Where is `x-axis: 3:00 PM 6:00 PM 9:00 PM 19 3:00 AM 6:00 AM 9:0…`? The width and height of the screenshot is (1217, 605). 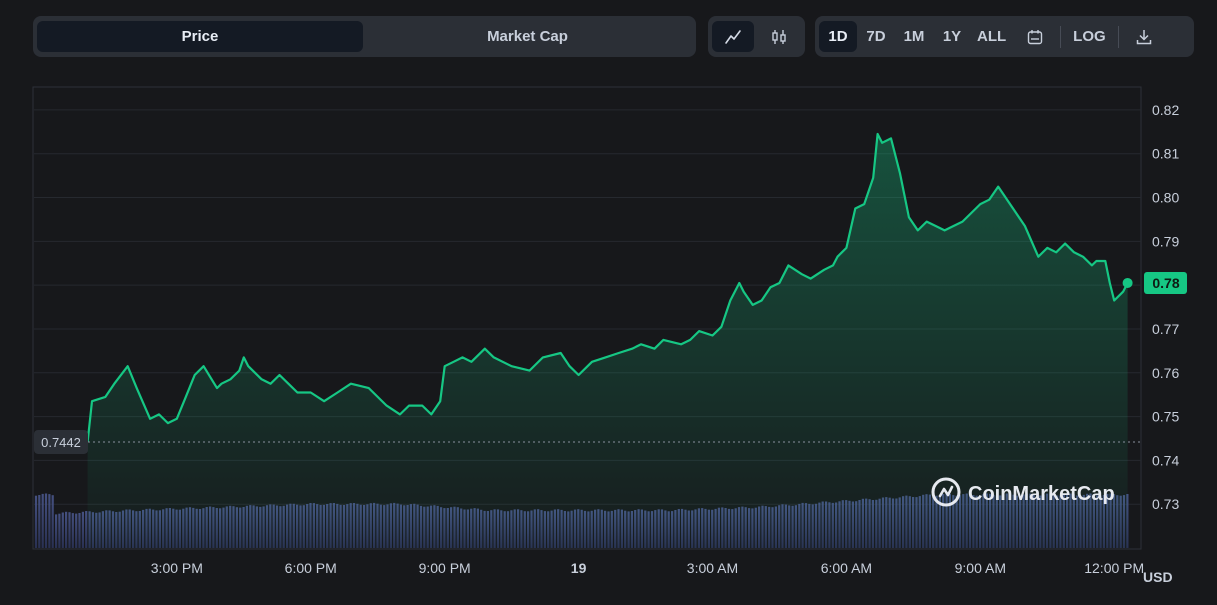 x-axis: 3:00 PM 6:00 PM 9:00 PM 19 3:00 AM 6:00 AM 9:0… is located at coordinates (647, 568).